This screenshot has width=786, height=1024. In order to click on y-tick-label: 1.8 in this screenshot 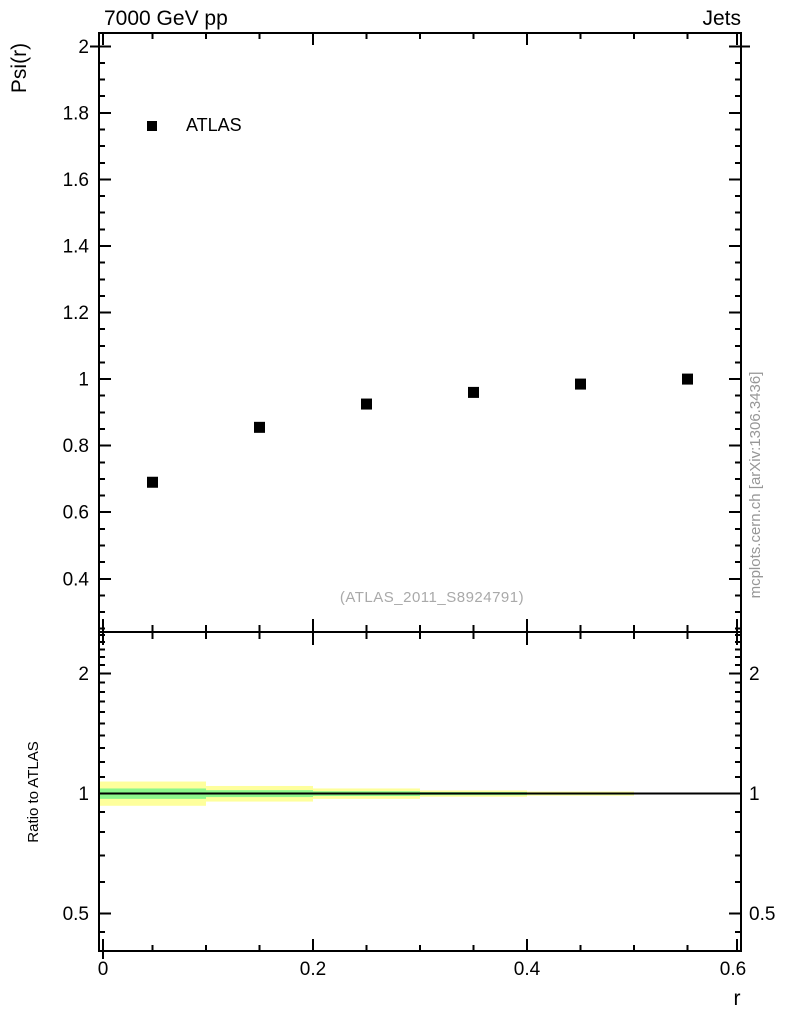, I will do `click(76, 113)`.